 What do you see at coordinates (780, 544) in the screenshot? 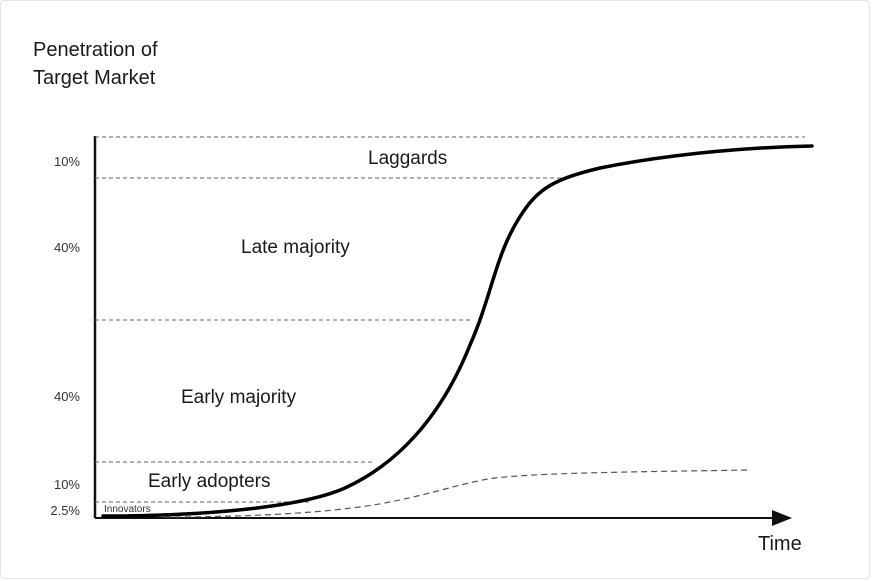
I see `x-axis-label: Time` at bounding box center [780, 544].